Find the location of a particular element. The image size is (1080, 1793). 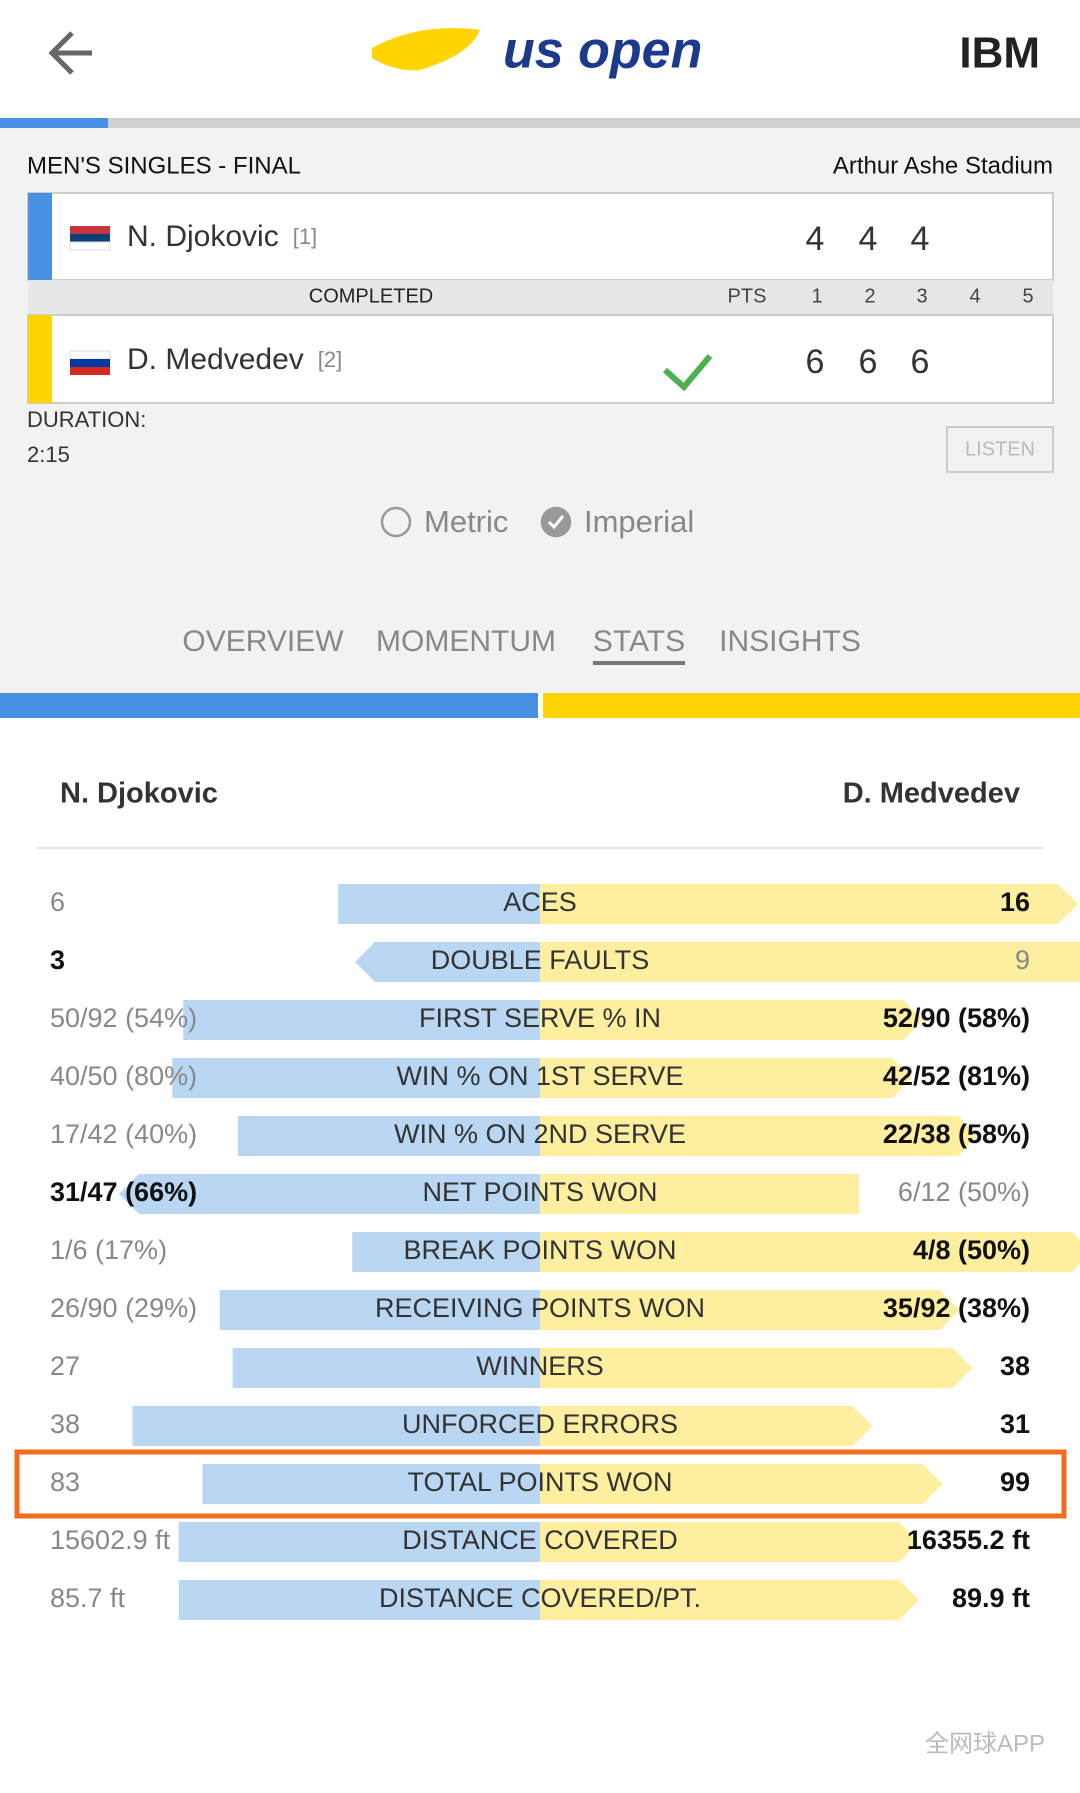

pts-label: PTS is located at coordinates (747, 296).